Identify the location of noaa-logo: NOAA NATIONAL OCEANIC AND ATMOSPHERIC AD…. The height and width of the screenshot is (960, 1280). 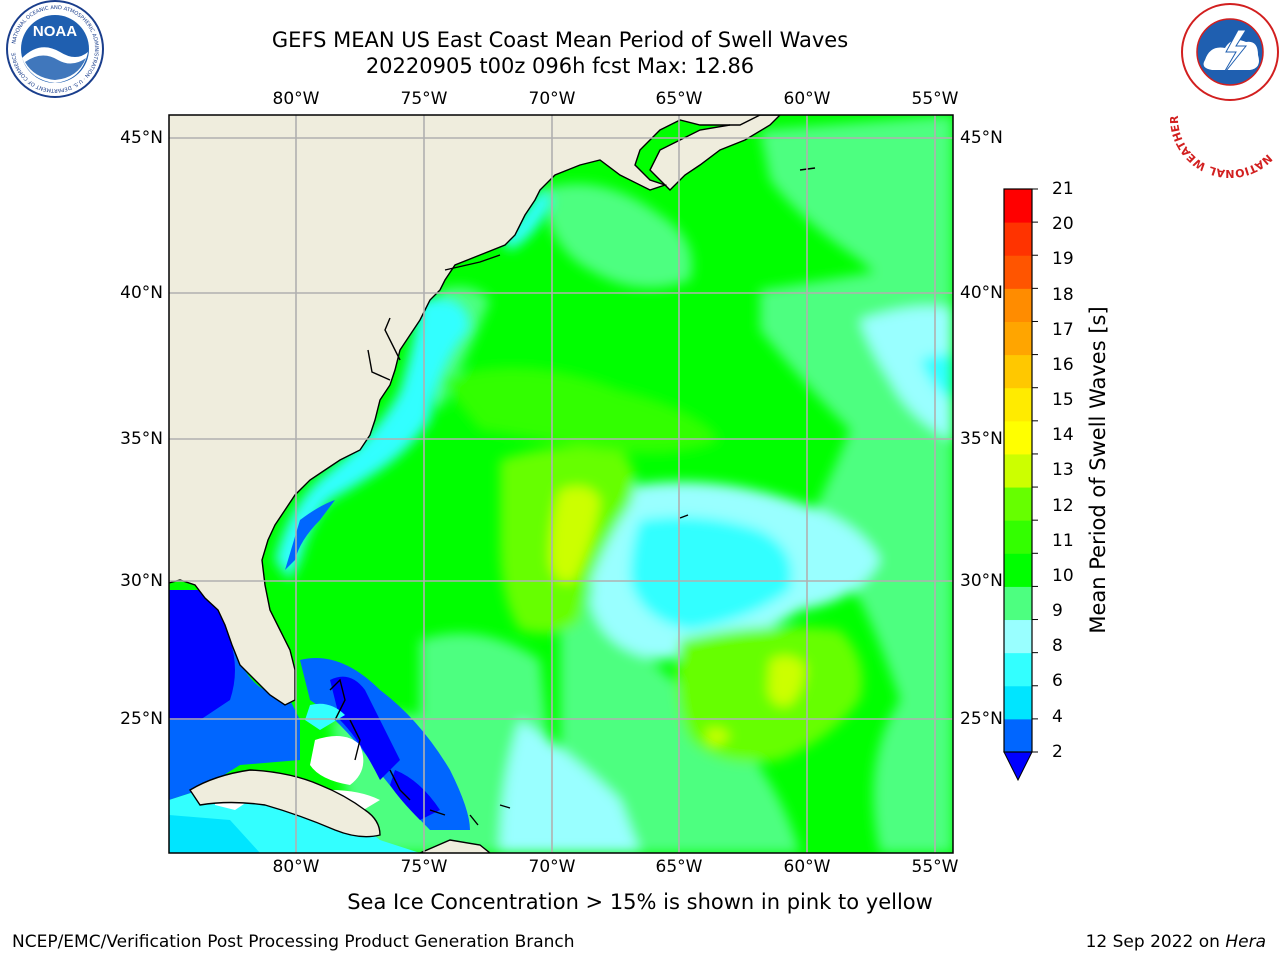
(55, 49).